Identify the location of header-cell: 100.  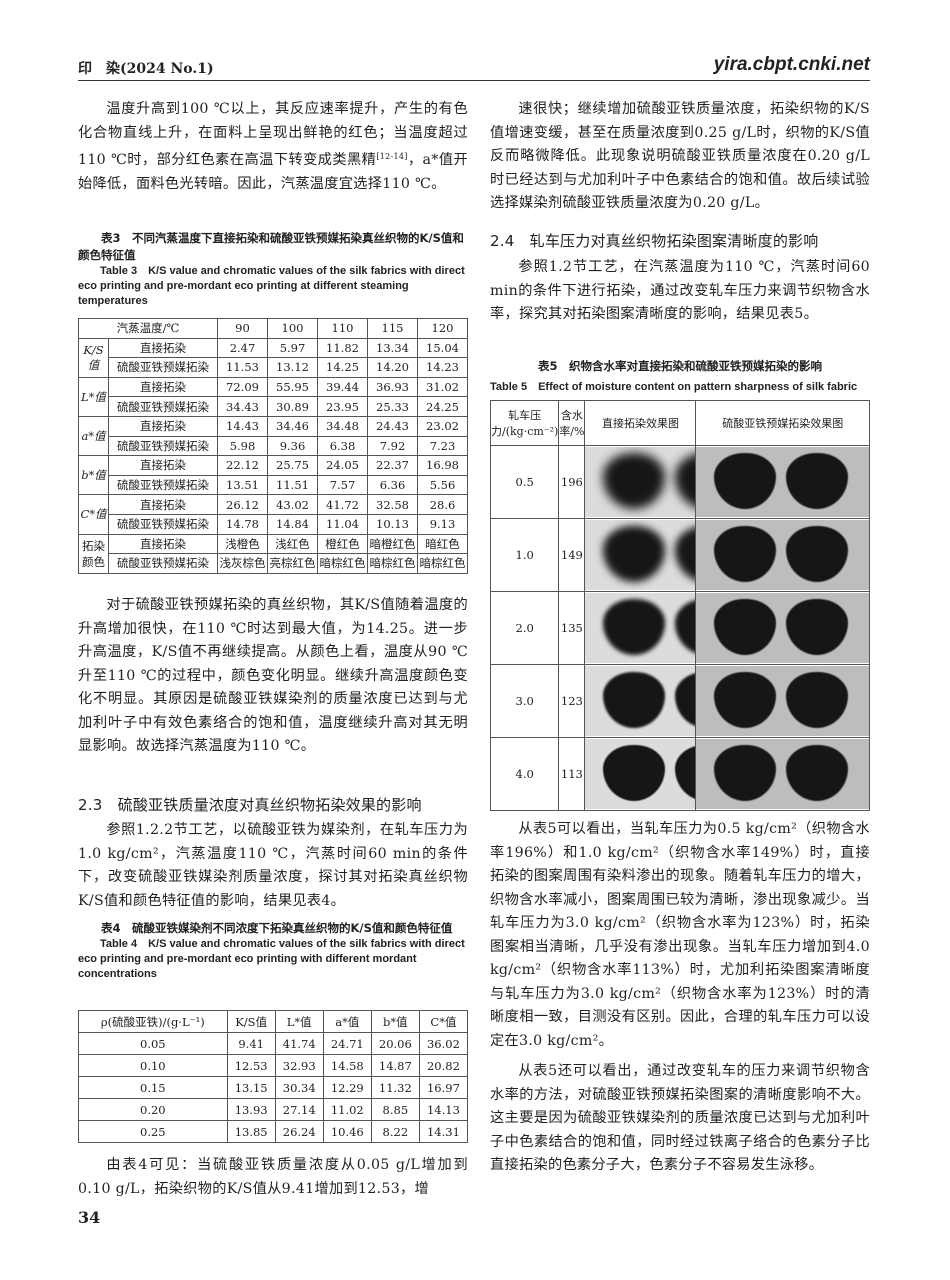
(292, 328).